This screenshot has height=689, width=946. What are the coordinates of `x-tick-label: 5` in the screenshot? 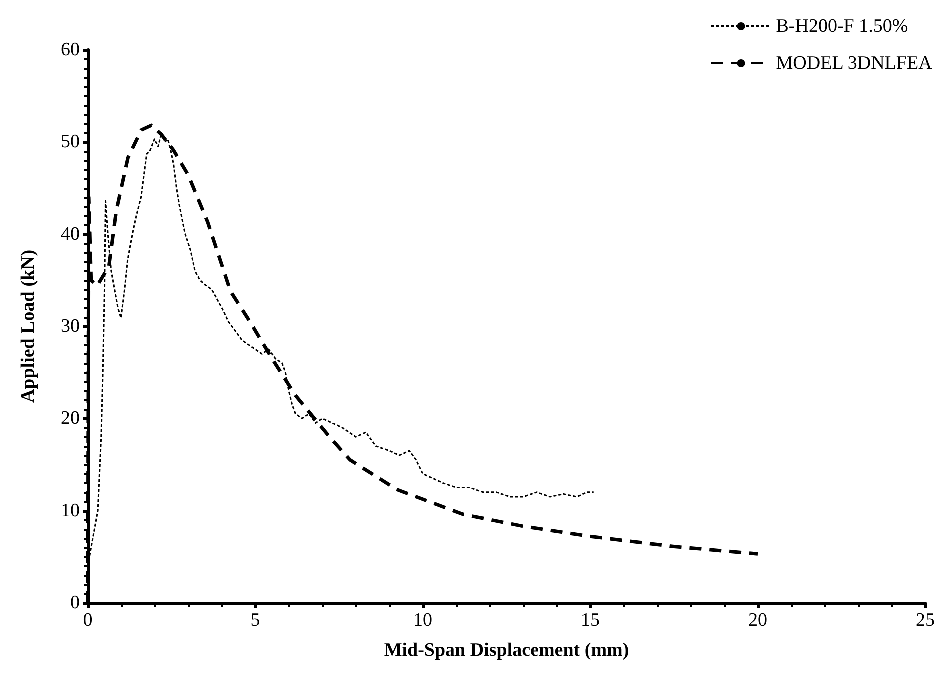 It's located at (255, 620).